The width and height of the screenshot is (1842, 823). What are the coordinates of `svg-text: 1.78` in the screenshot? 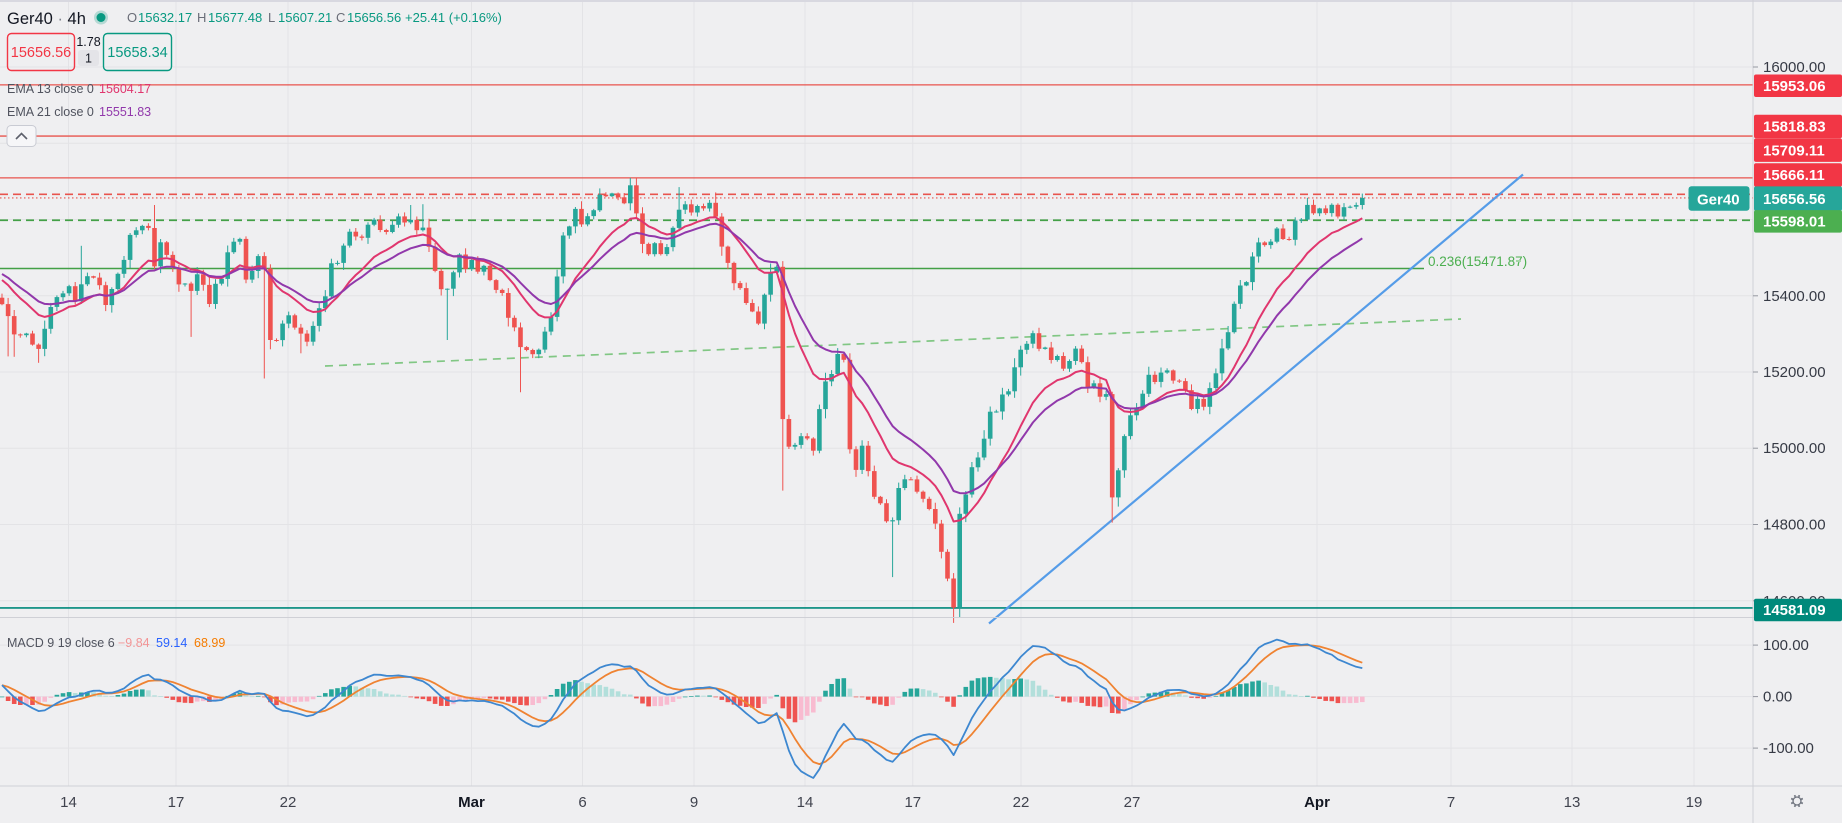 It's located at (88, 42).